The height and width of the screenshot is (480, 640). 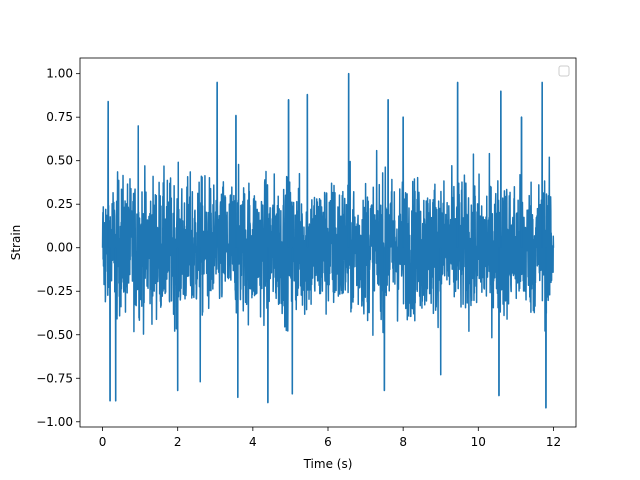 What do you see at coordinates (403, 442) in the screenshot?
I see `x-tick-label: 8` at bounding box center [403, 442].